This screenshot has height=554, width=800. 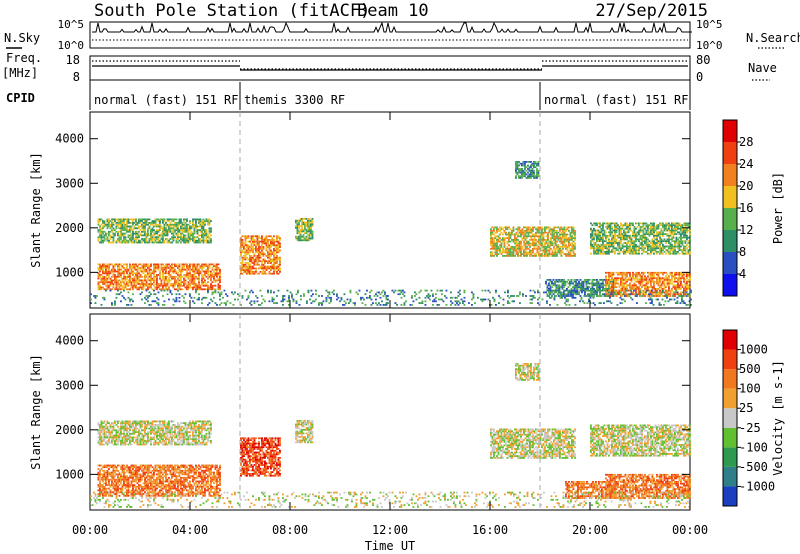 I want to click on cpid-segment-label: normal (fast) 151 RF, so click(x=616, y=100).